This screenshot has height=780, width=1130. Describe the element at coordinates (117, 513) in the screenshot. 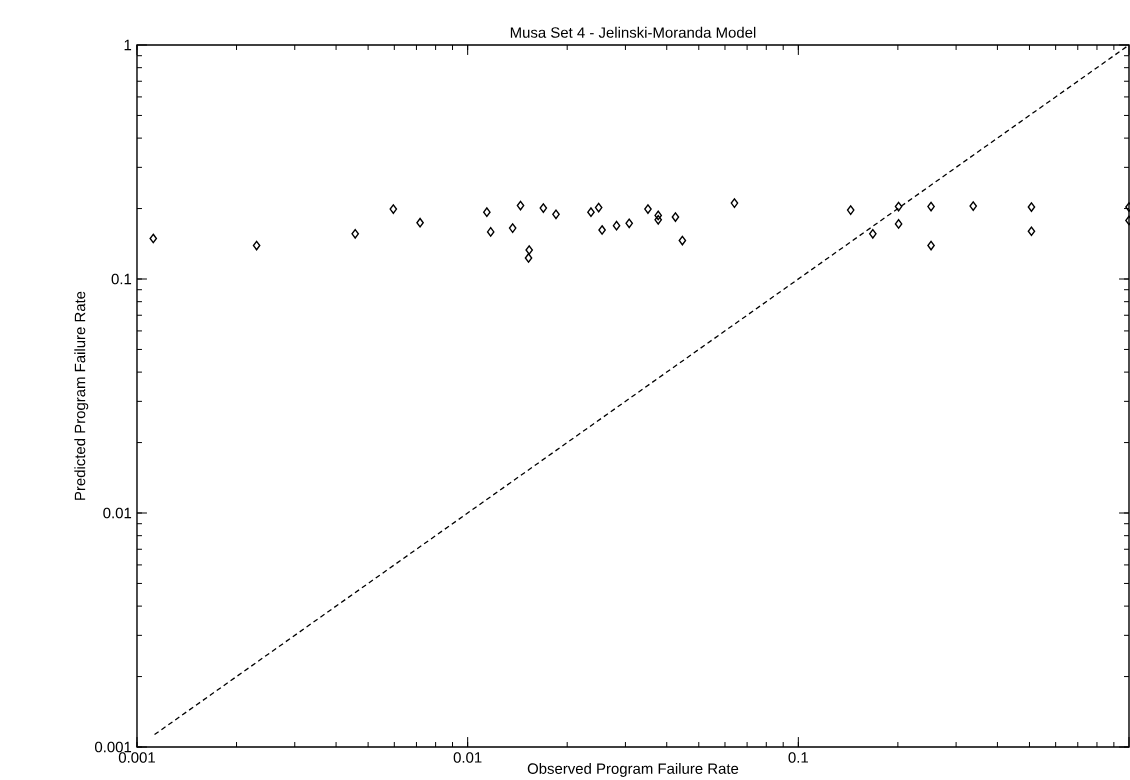

I see `y-tick-label: 0.01` at that location.